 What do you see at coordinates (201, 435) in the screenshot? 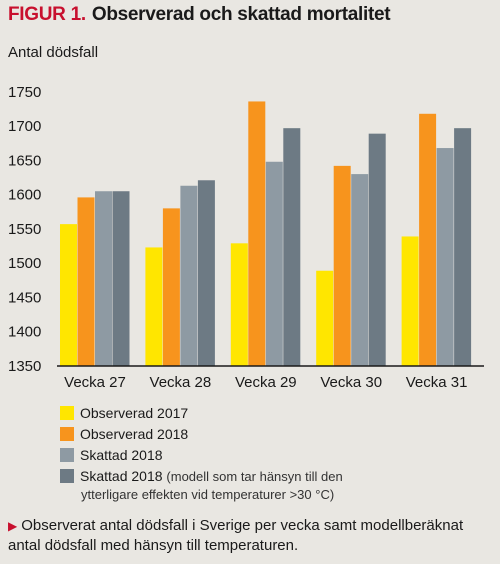
I see `legend-item: Observerad 2018` at bounding box center [201, 435].